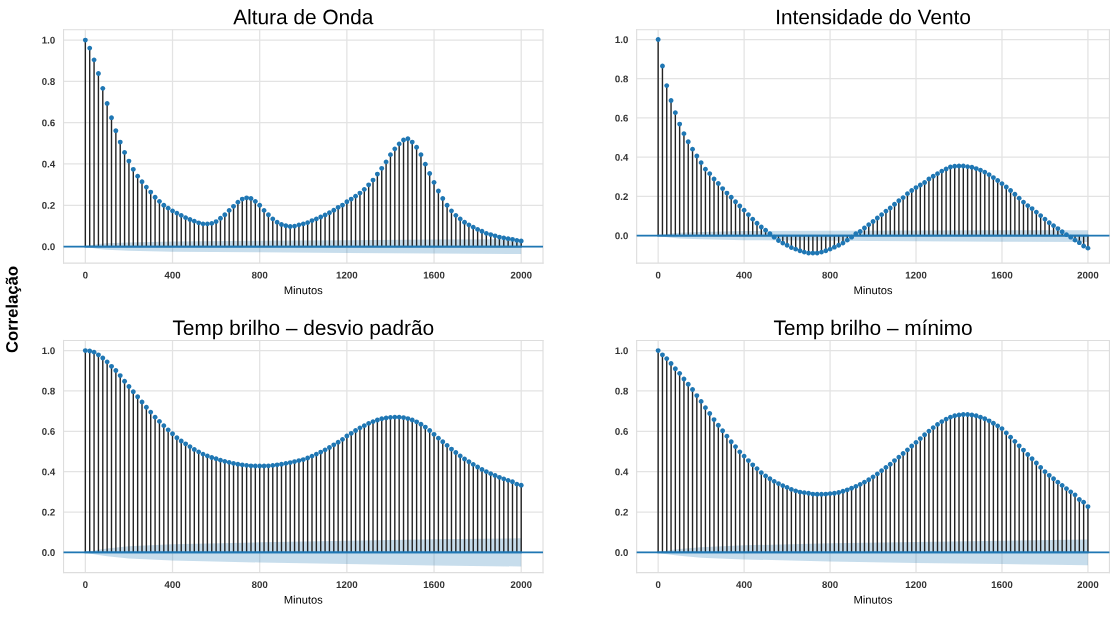 The image size is (1115, 619). Describe the element at coordinates (13, 309) in the screenshot. I see `y-axis-title: Correlação` at that location.